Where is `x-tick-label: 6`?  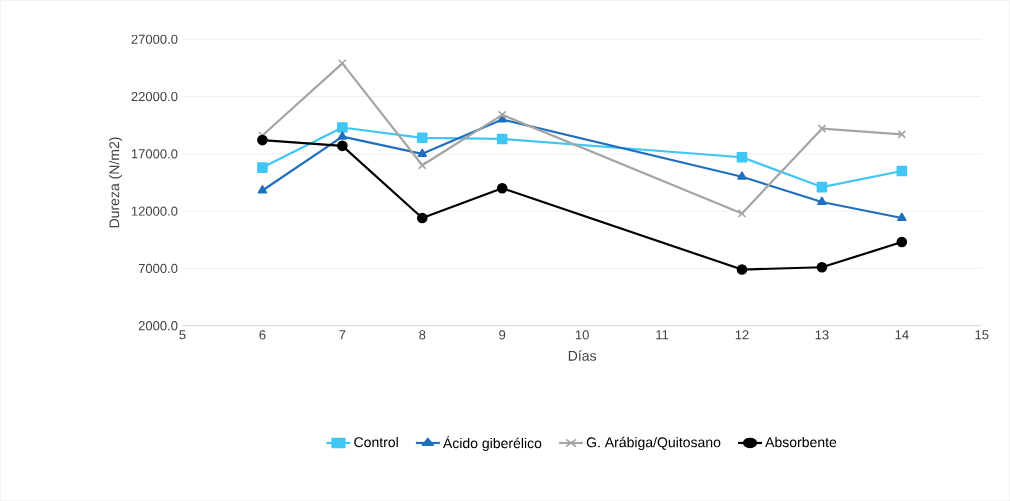
x-tick-label: 6 is located at coordinates (262, 335).